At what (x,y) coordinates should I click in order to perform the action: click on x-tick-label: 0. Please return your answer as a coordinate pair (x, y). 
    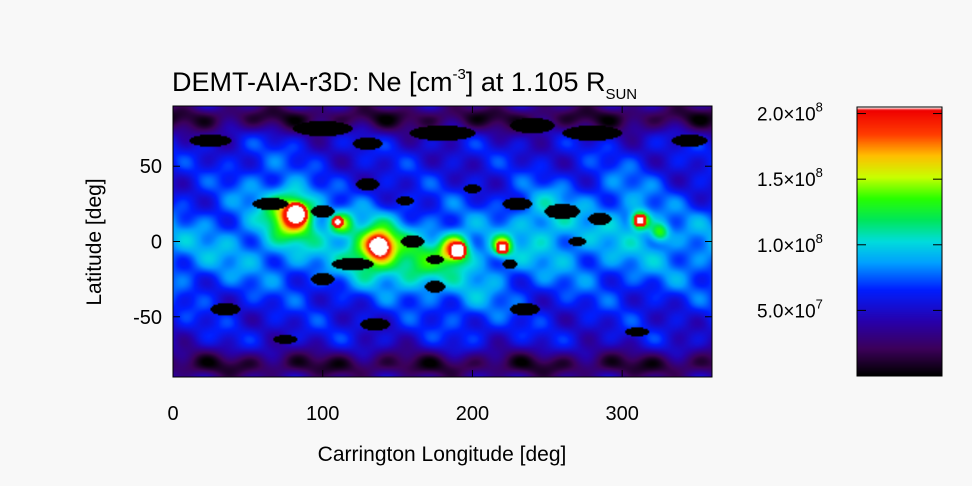
    Looking at the image, I should click on (172, 414).